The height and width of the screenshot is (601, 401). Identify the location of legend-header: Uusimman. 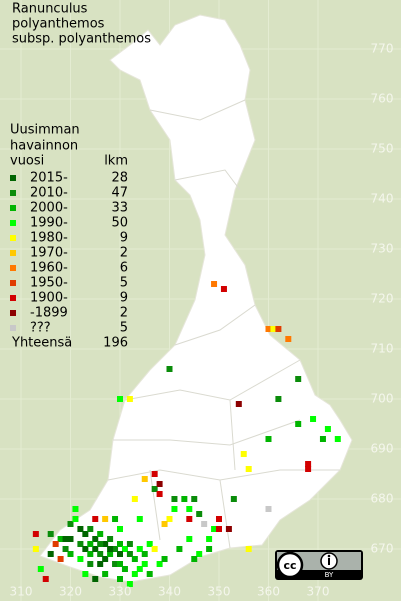
(45, 130).